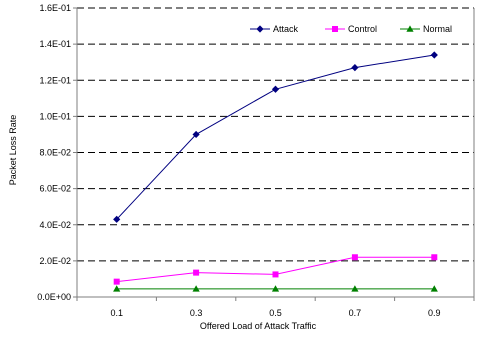  I want to click on y-tick-label: 2.0E-02, so click(55, 261).